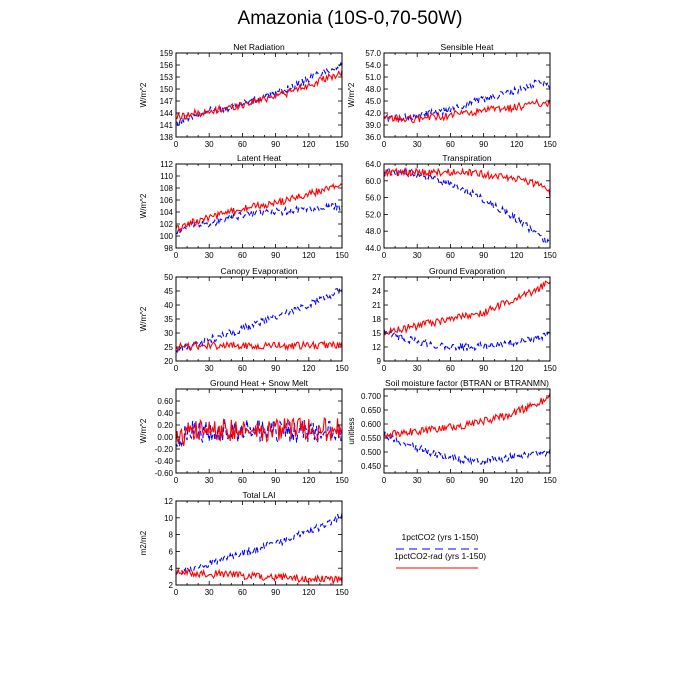 The image size is (700, 700). Describe the element at coordinates (168, 291) in the screenshot. I see `y-tick-label: 45` at that location.